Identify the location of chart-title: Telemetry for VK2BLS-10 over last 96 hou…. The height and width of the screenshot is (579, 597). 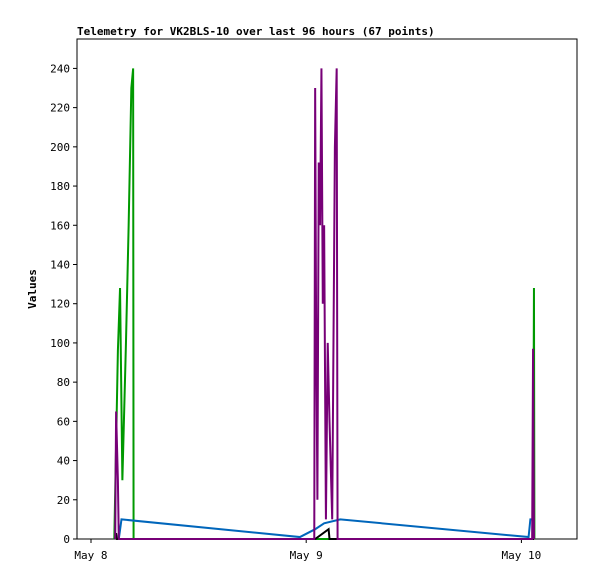
(256, 31).